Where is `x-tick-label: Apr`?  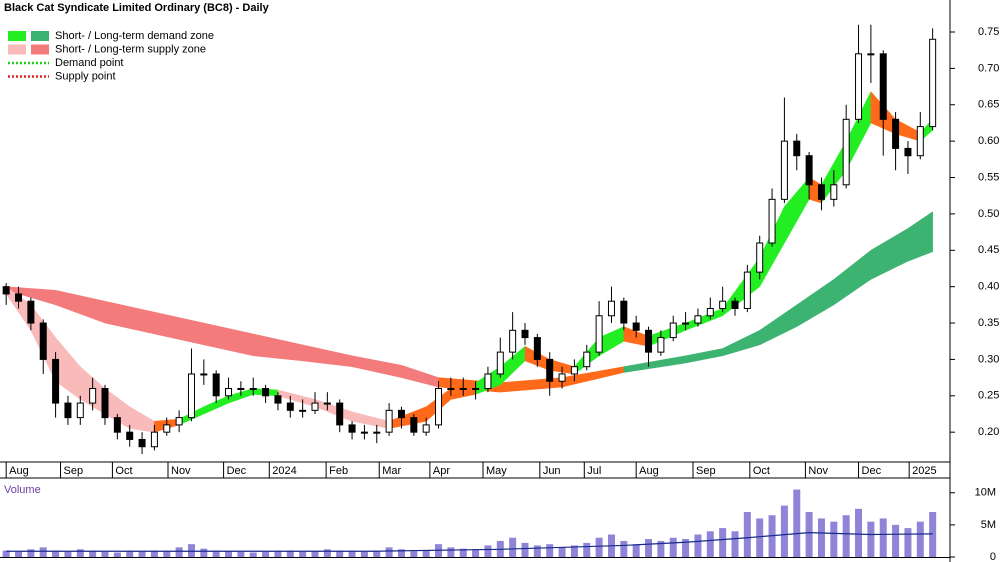
x-tick-label: Apr is located at coordinates (441, 471).